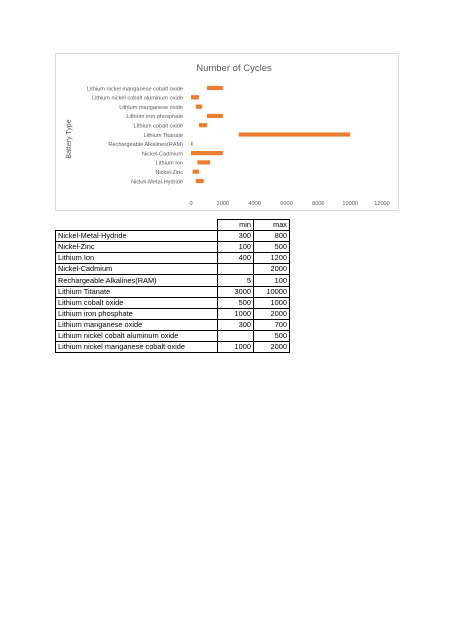  I want to click on chart-title: Number of Cycles, so click(234, 68).